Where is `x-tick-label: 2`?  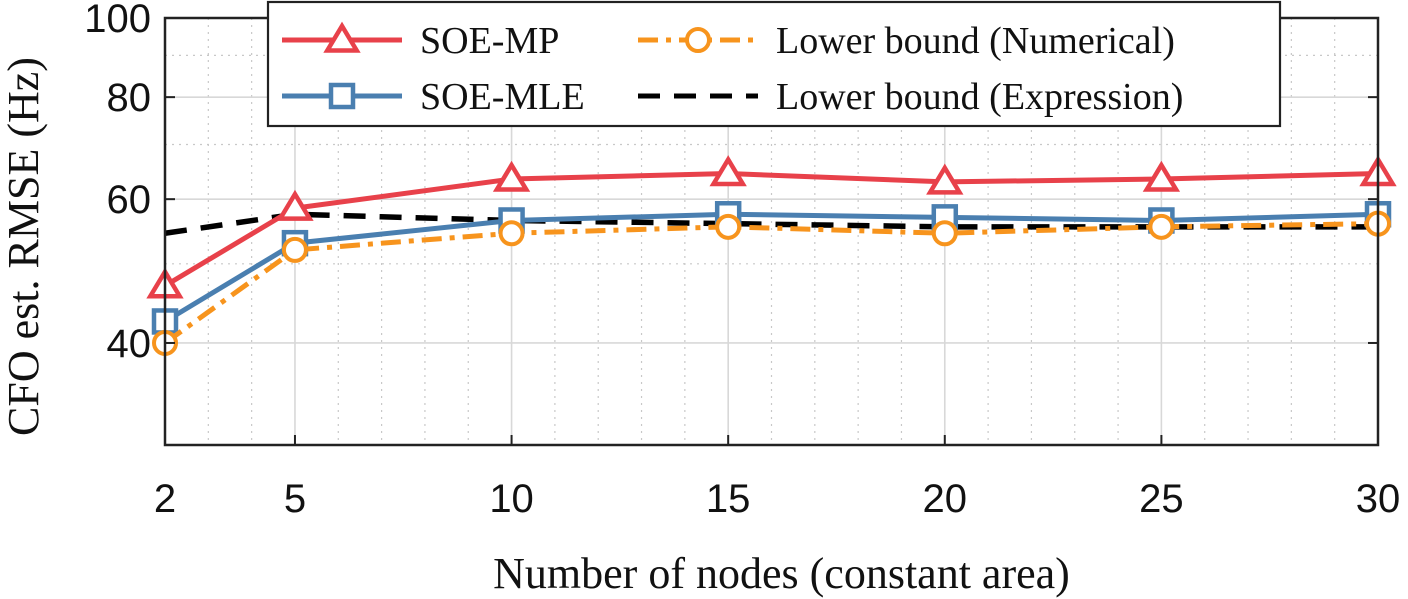 x-tick-label: 2 is located at coordinates (165, 499).